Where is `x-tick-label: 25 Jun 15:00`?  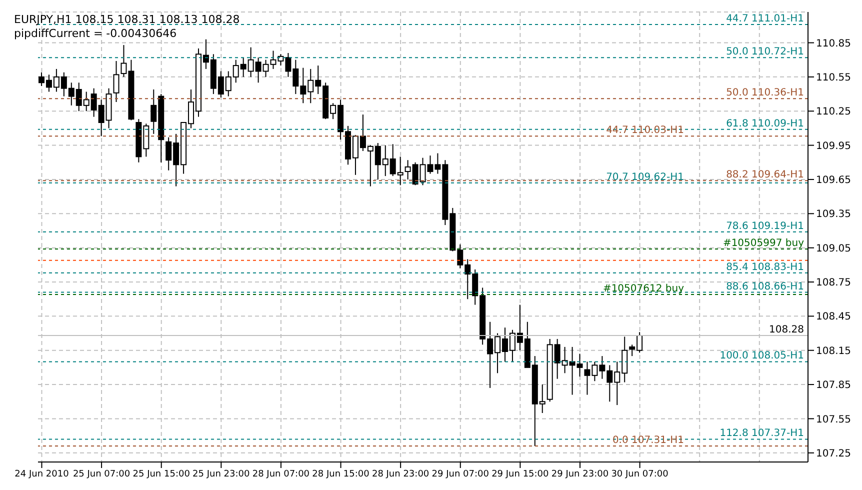
x-tick-label: 25 Jun 15:00 is located at coordinates (161, 474).